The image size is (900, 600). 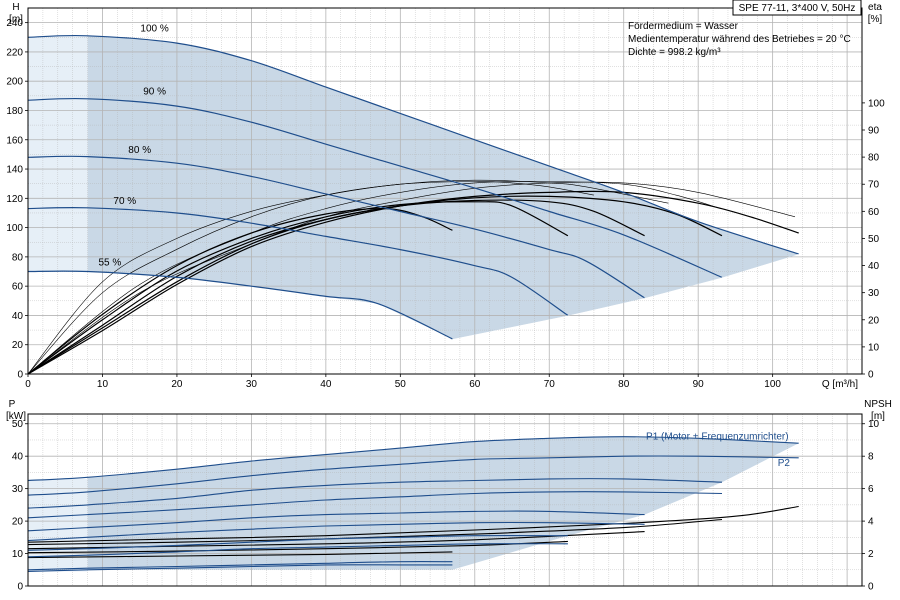 What do you see at coordinates (16, 19) in the screenshot?
I see `y-axis-unit-left: [m]` at bounding box center [16, 19].